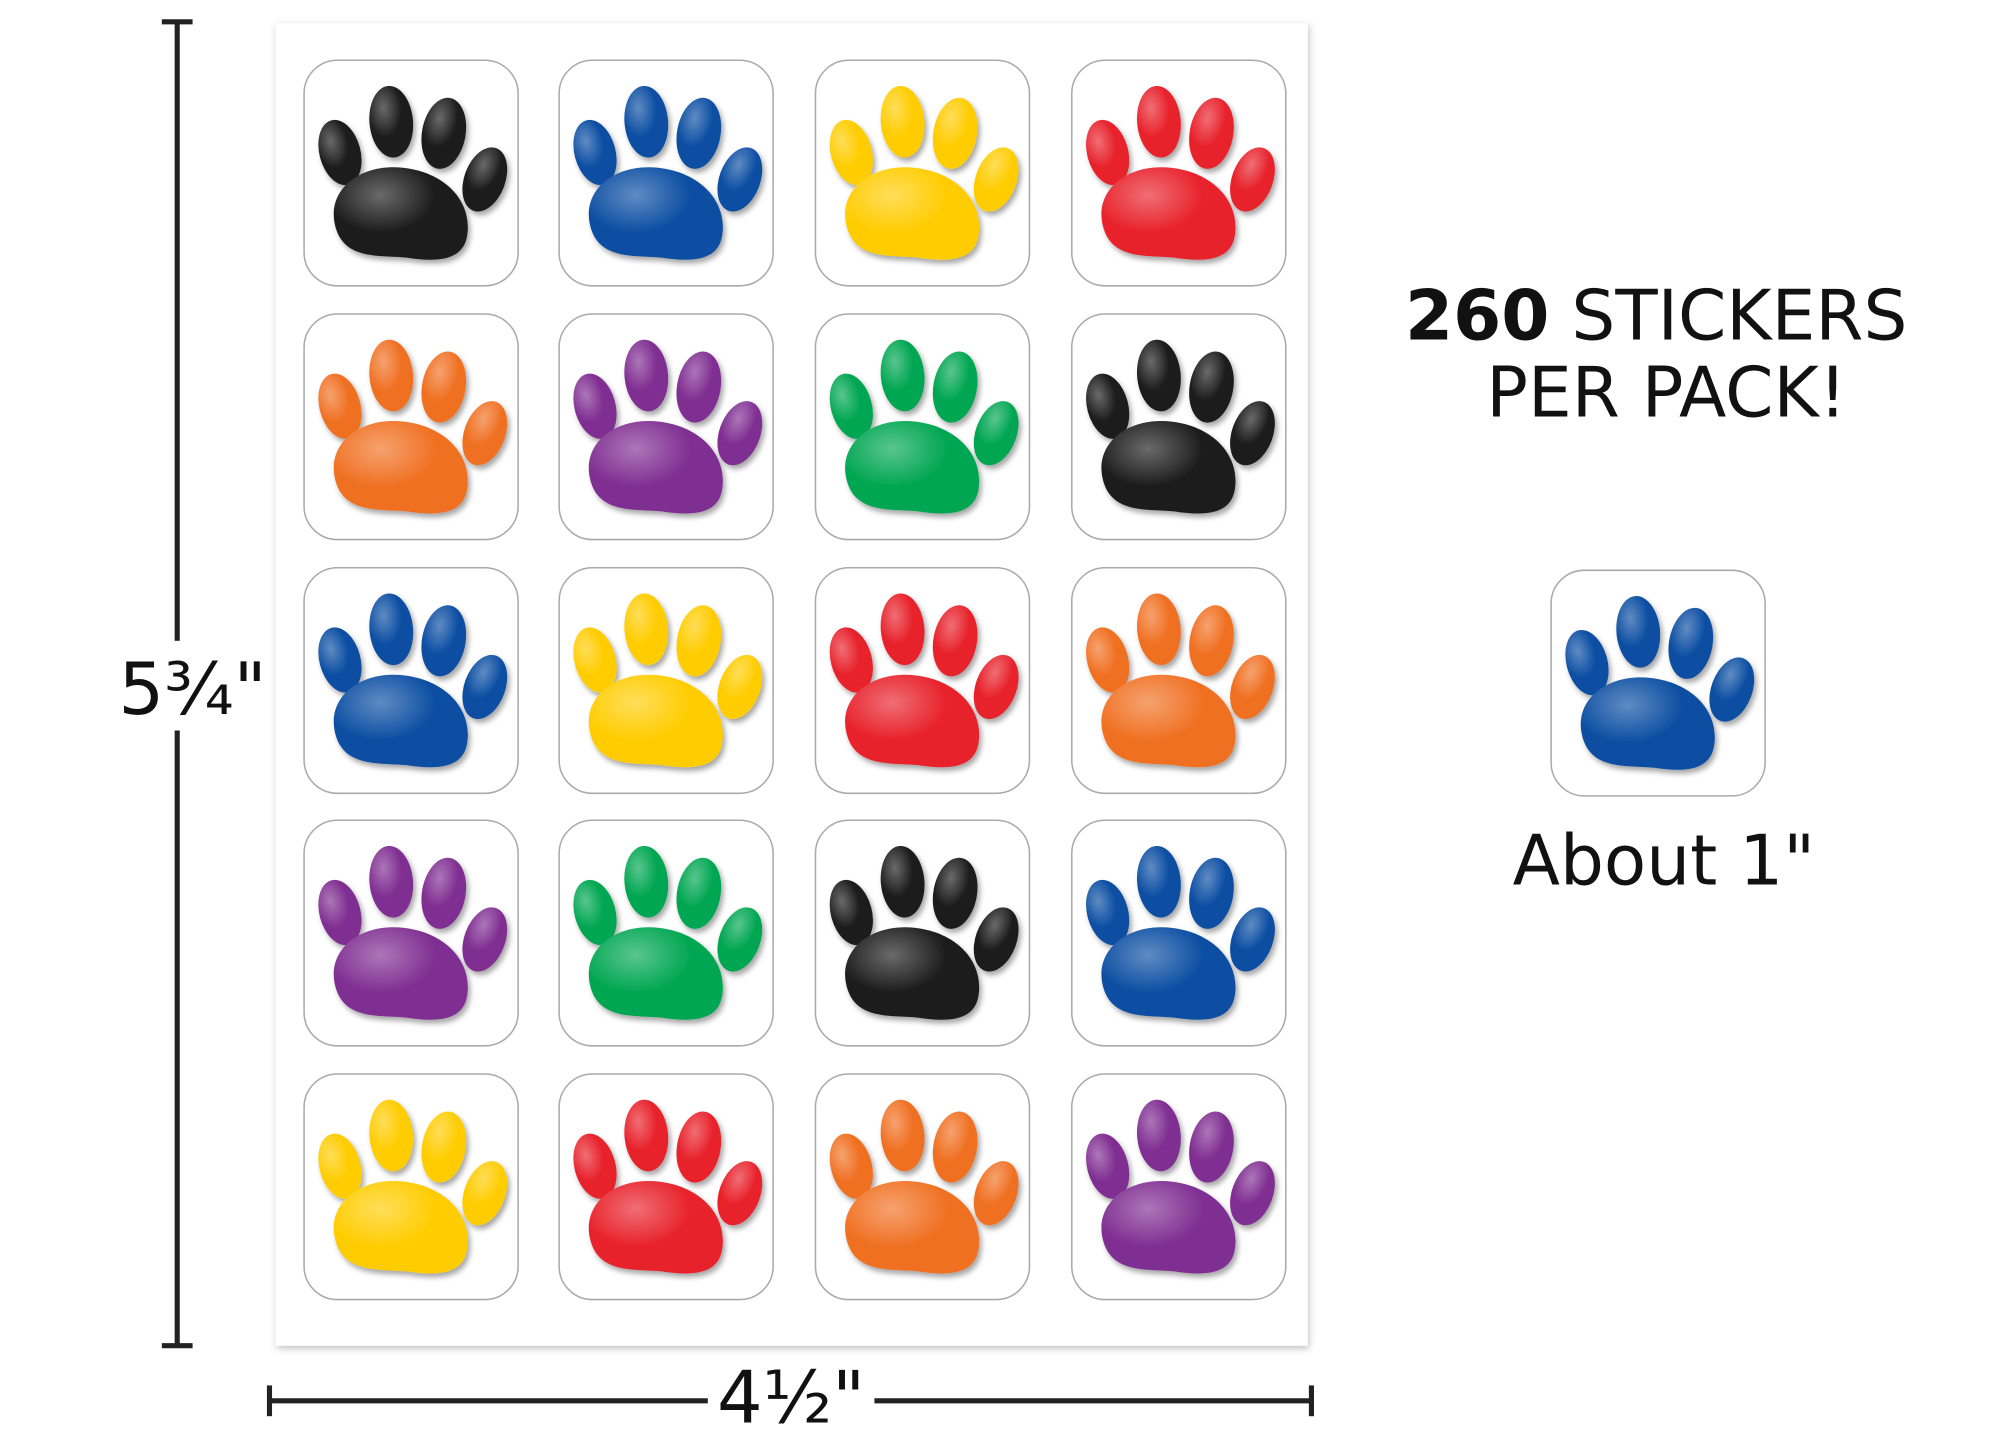  I want to click on headline: 260 STICKERS, so click(1656, 317).